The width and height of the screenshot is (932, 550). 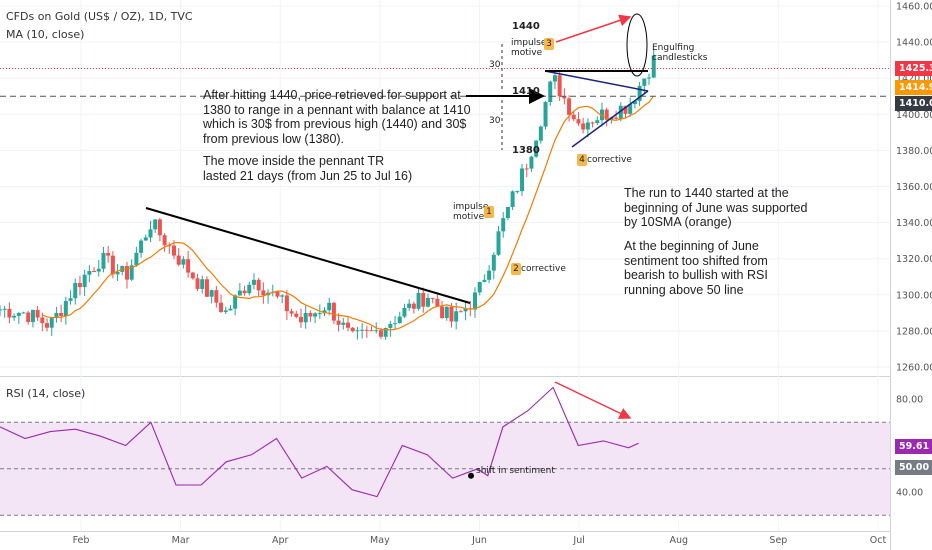 What do you see at coordinates (529, 48) in the screenshot?
I see `impulse-motive-top-label: impulse motive` at bounding box center [529, 48].